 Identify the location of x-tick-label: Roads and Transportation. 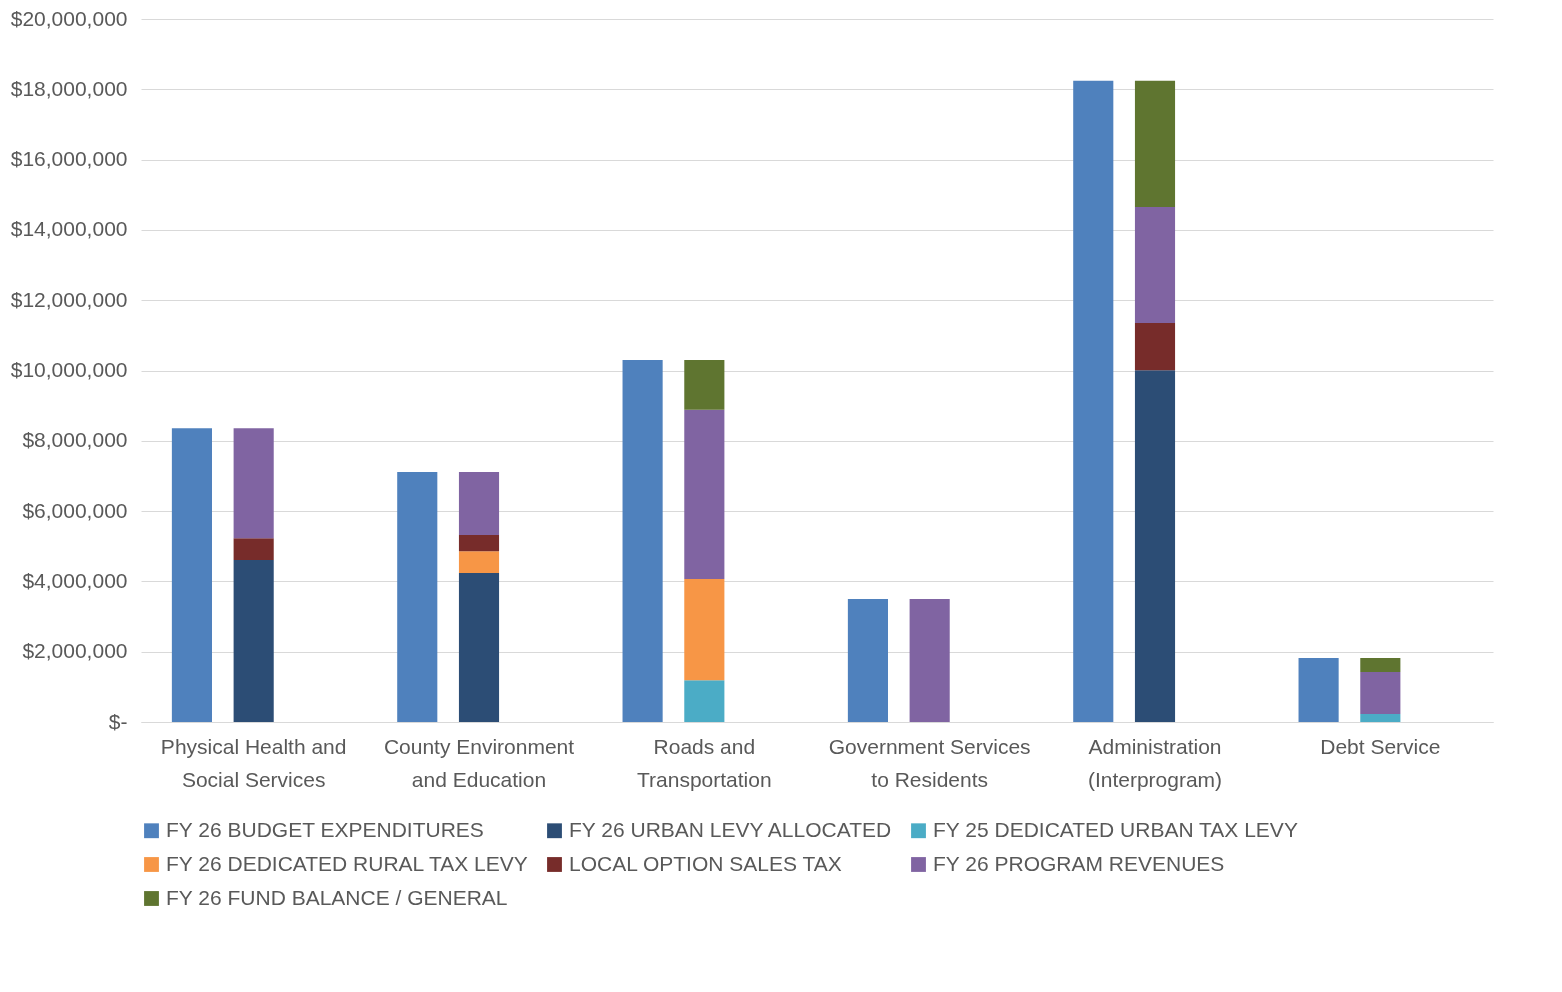
(704, 762).